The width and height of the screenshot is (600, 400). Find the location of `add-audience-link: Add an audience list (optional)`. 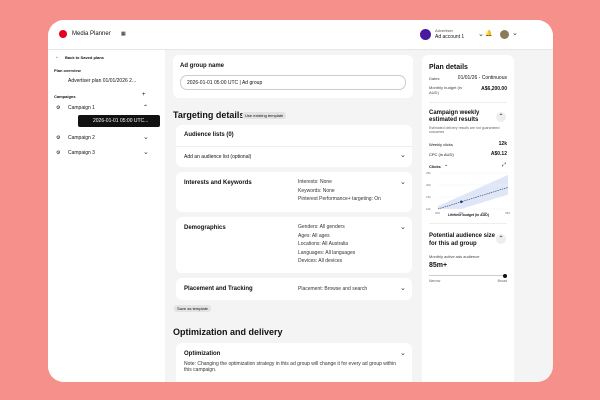

add-audience-link: Add an audience list (optional) is located at coordinates (218, 157).